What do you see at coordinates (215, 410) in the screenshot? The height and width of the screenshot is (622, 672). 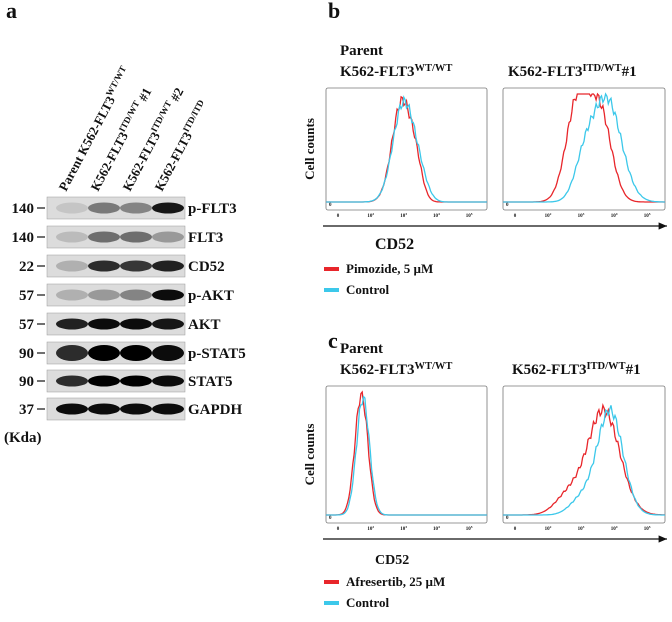 I see `protein-label: GAPDH` at bounding box center [215, 410].